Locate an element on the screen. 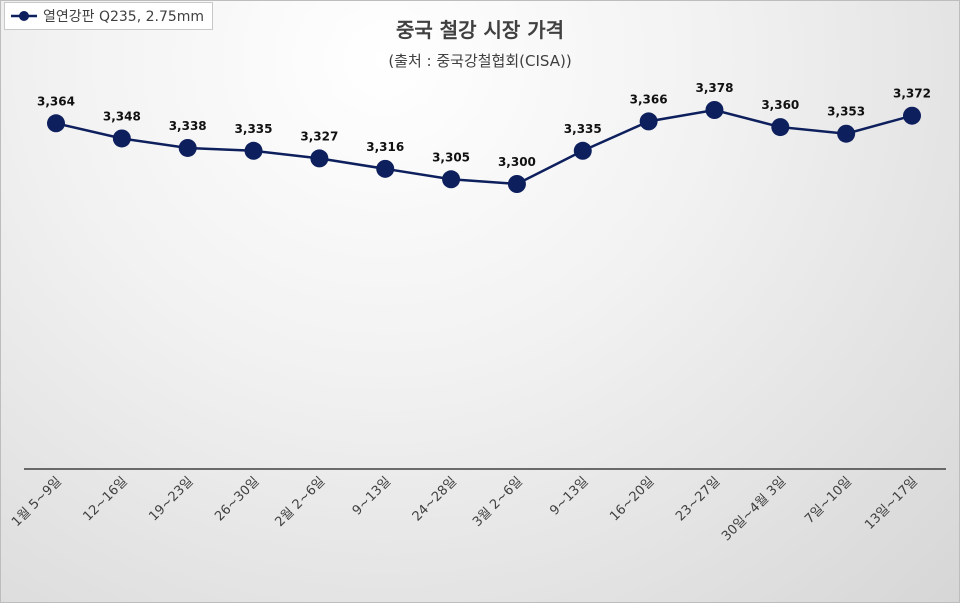 The width and height of the screenshot is (960, 603). data-label: 3,378 is located at coordinates (714, 88).